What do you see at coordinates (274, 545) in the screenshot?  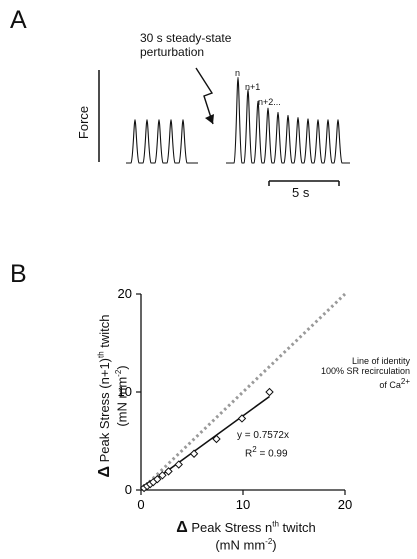 I see `x-unit-end: )` at bounding box center [274, 545].